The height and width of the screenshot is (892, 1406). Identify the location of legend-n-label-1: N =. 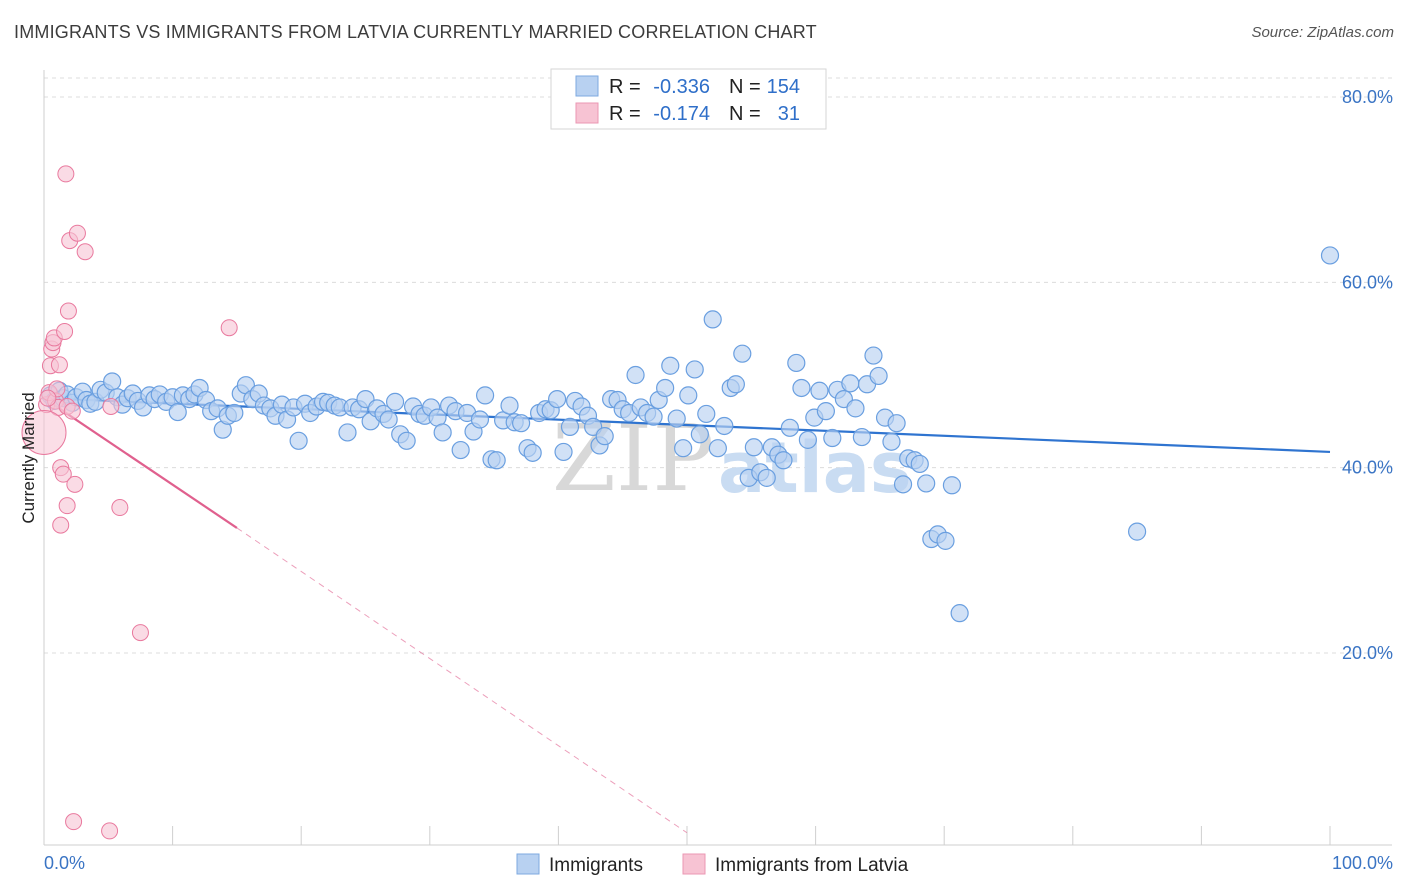
(745, 87).